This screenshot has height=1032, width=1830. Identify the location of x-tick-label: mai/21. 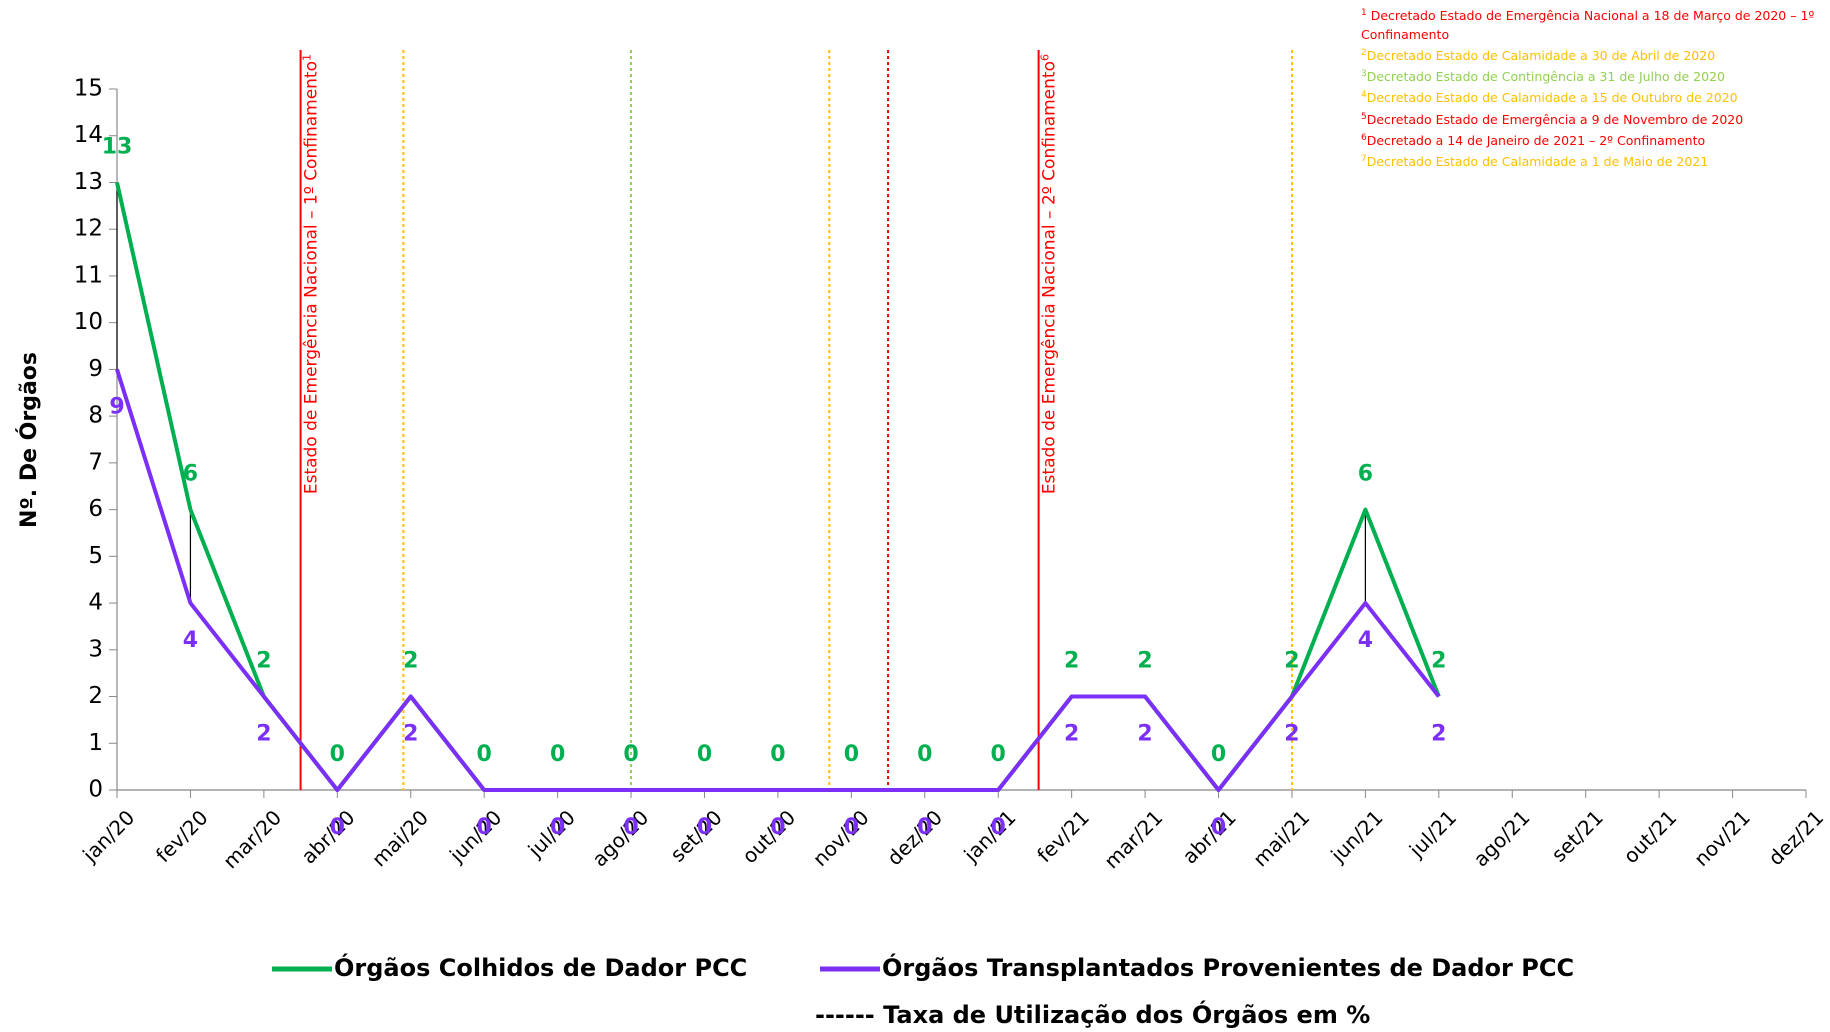
(1281, 838).